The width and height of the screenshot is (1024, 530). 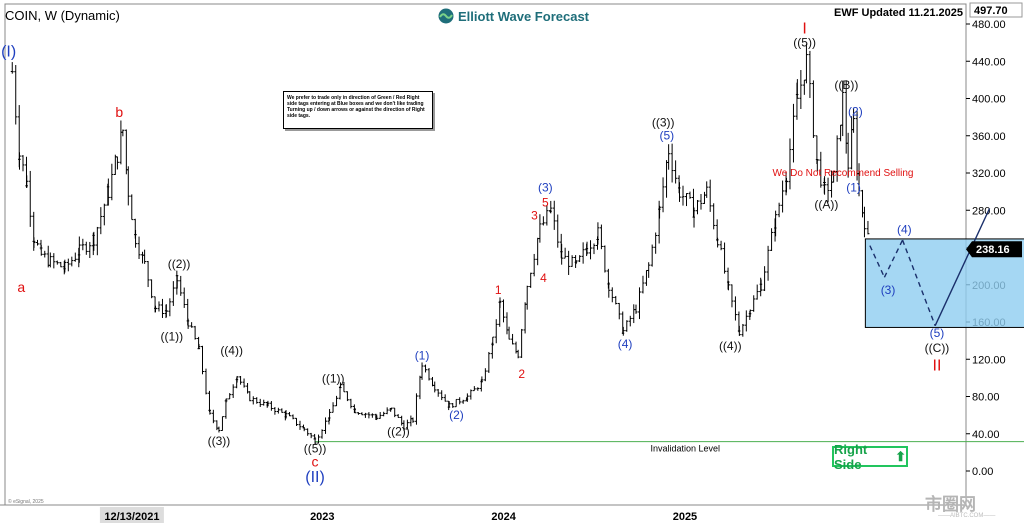 What do you see at coordinates (937, 333) in the screenshot?
I see `wave-label: (5)` at bounding box center [937, 333].